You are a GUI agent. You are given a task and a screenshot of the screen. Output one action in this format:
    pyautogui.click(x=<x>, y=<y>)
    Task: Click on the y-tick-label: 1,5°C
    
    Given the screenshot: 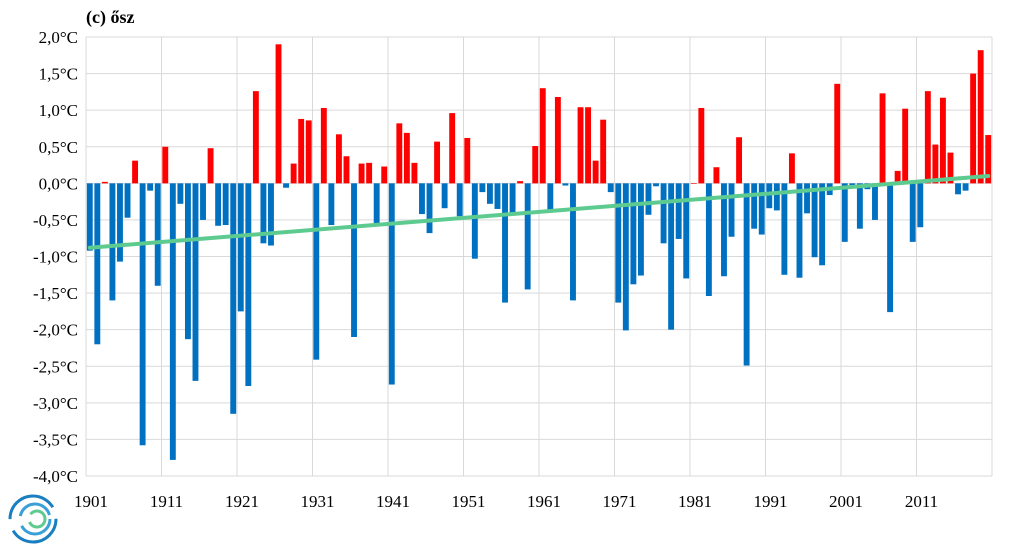 What is the action you would take?
    pyautogui.click(x=58, y=74)
    